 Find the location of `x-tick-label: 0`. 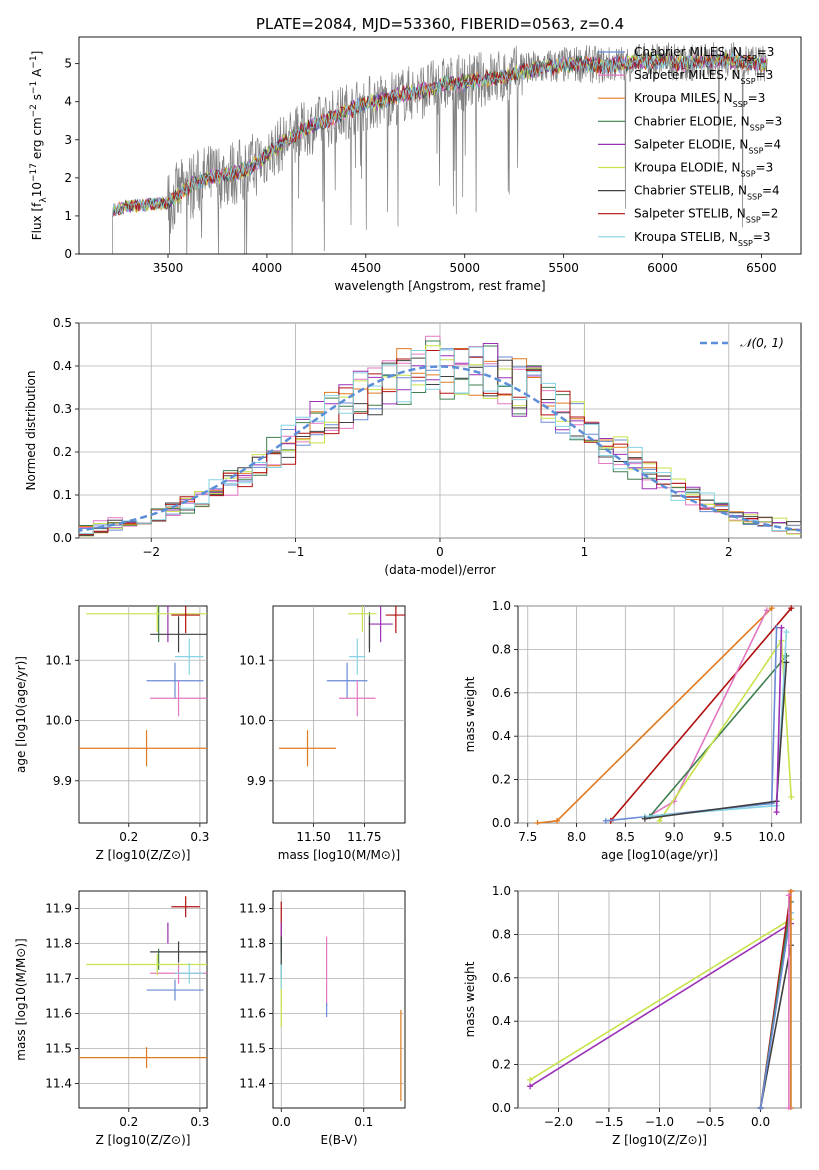

x-tick-label: 0 is located at coordinates (440, 552).